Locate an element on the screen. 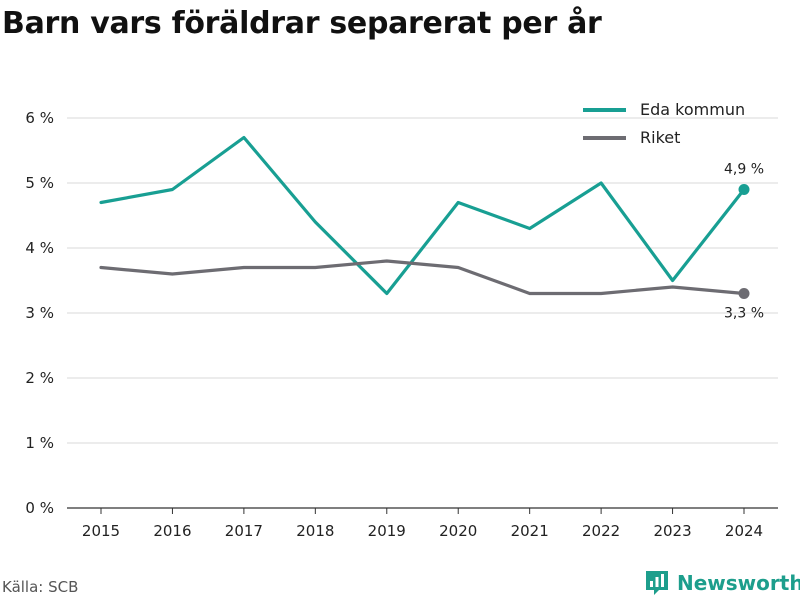 The image size is (800, 600). x-tick-label: 2016 is located at coordinates (172, 531).